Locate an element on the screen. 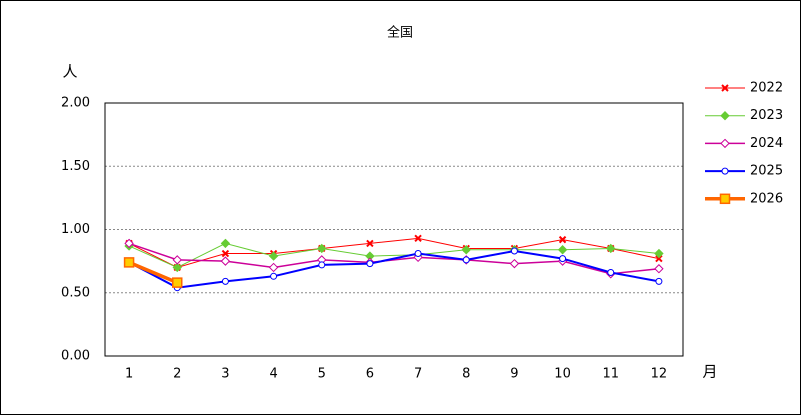 This screenshot has height=415, width=801. y-tick-label: 0.00 is located at coordinates (75, 356).